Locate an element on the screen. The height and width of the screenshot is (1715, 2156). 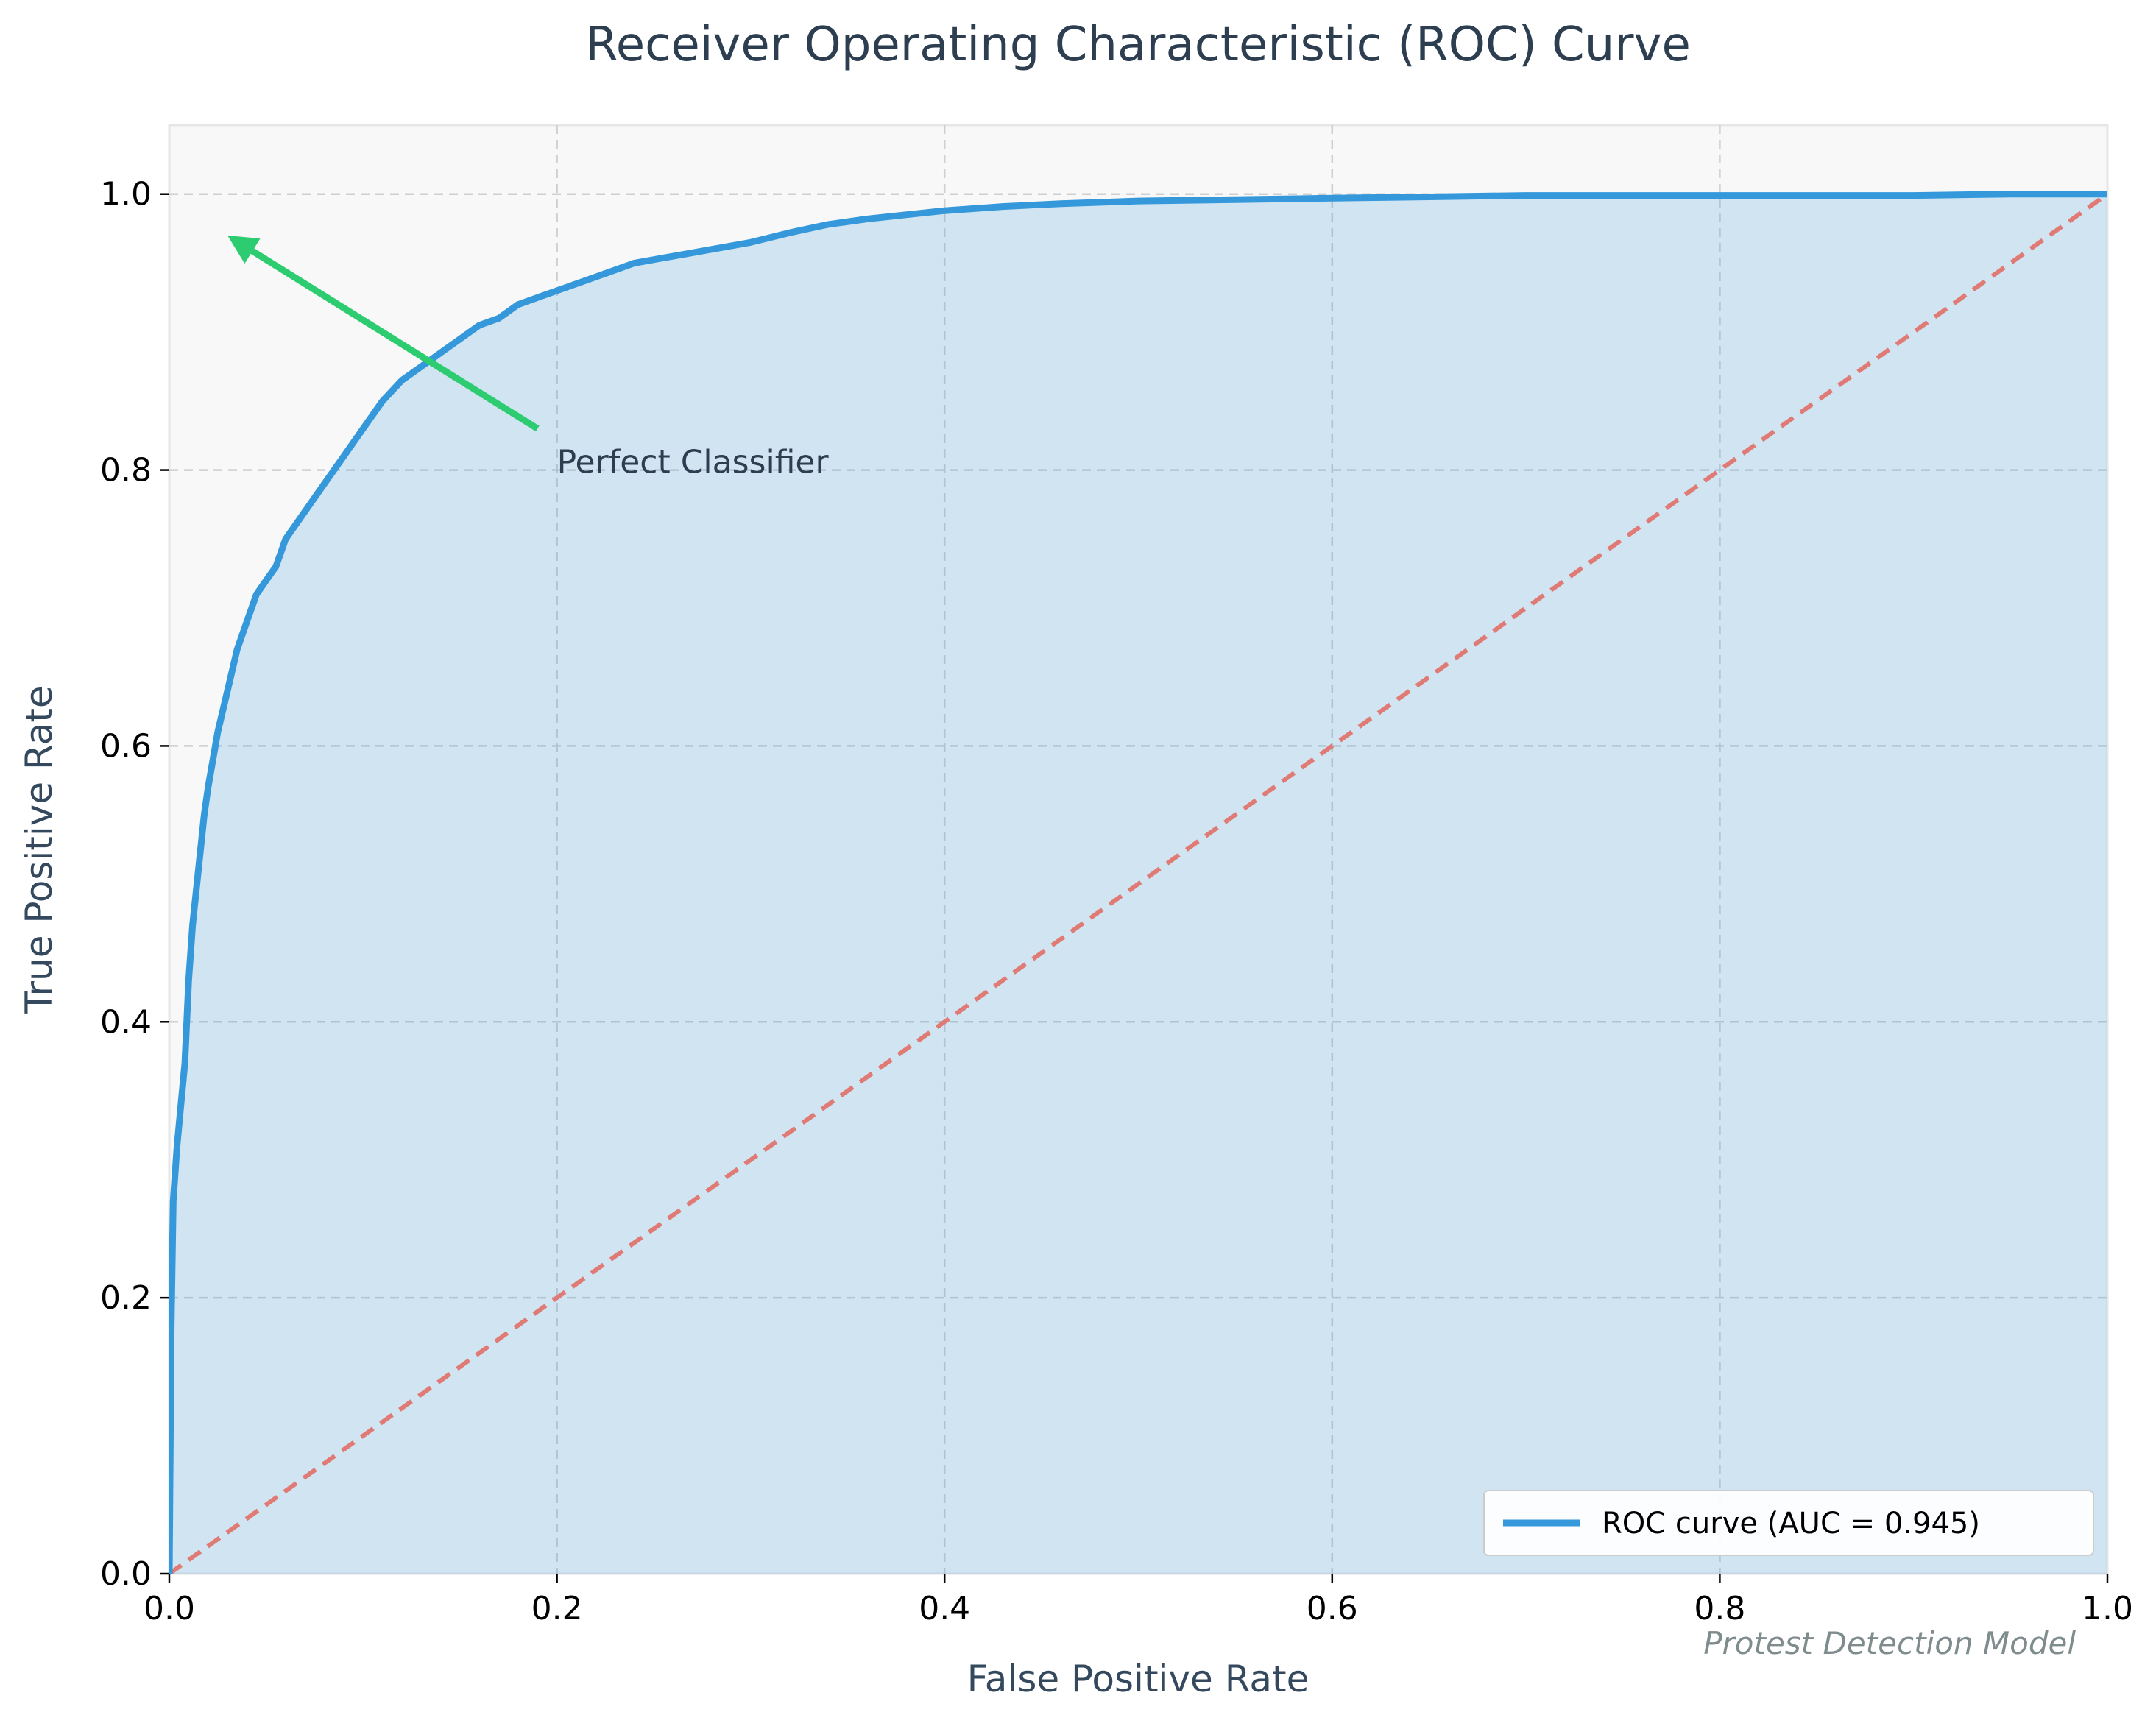
x-tick-label-3: 0.6 is located at coordinates (1332, 1608).